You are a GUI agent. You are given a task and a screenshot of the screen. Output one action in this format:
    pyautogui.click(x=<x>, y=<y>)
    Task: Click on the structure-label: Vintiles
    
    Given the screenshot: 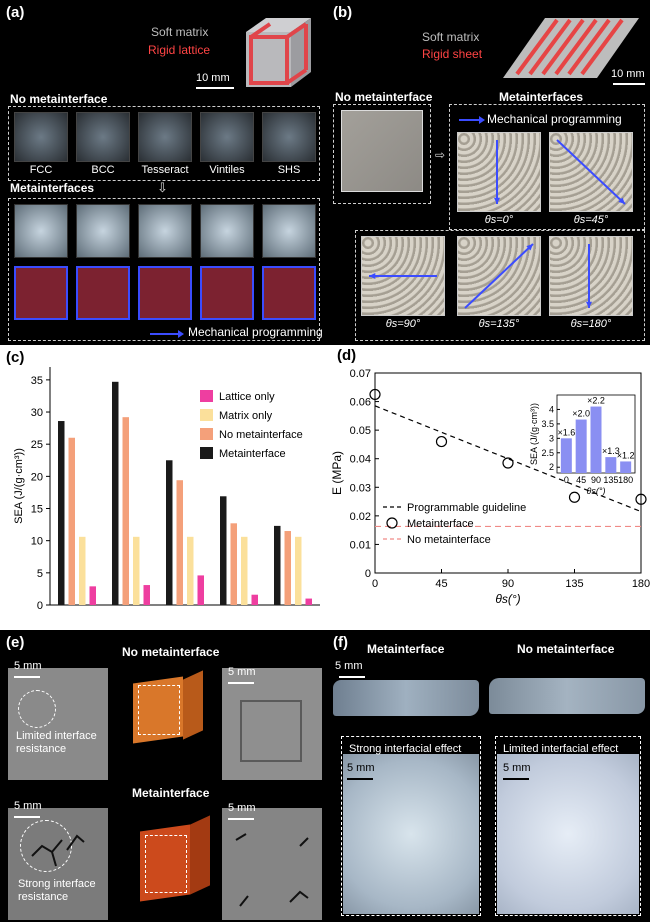 What is the action you would take?
    pyautogui.click(x=227, y=170)
    